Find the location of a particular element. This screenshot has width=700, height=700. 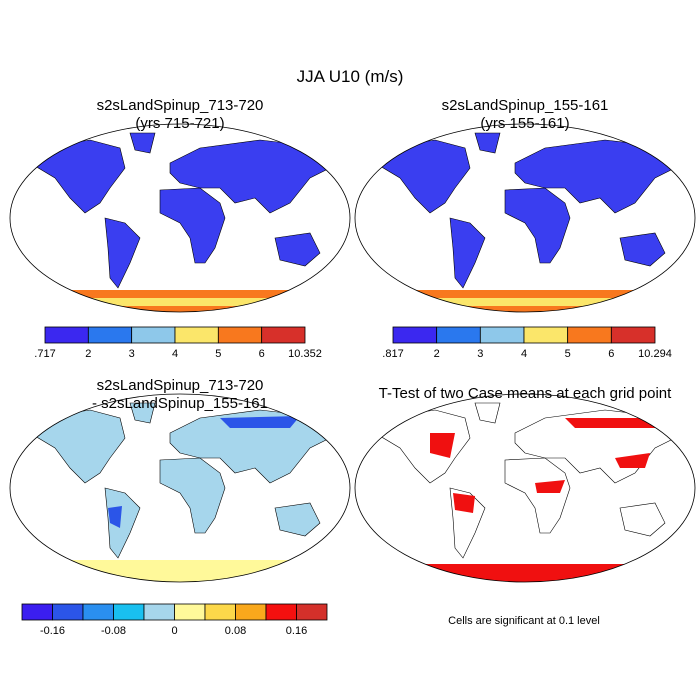

colorbar-label: .817 is located at coordinates (392, 354).